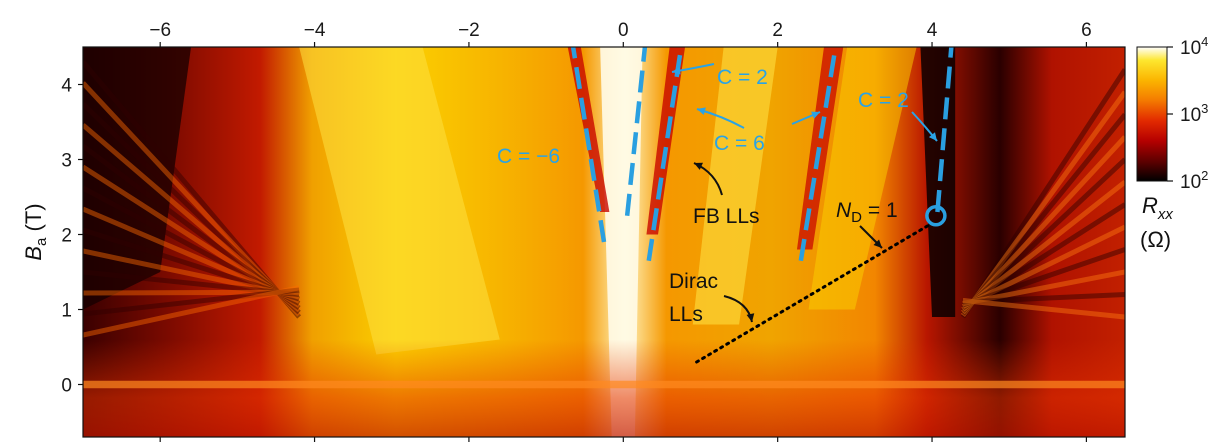 This screenshot has width=1227, height=445. Describe the element at coordinates (1152, 114) in the screenshot. I see `colorbar` at that location.